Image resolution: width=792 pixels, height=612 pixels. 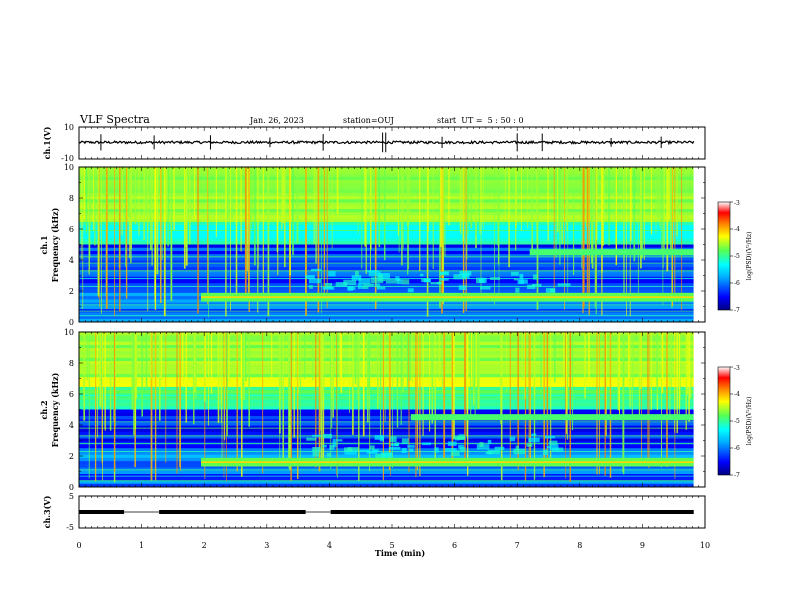 I want to click on date-label: Jan. 26, 2023, so click(x=276, y=120).